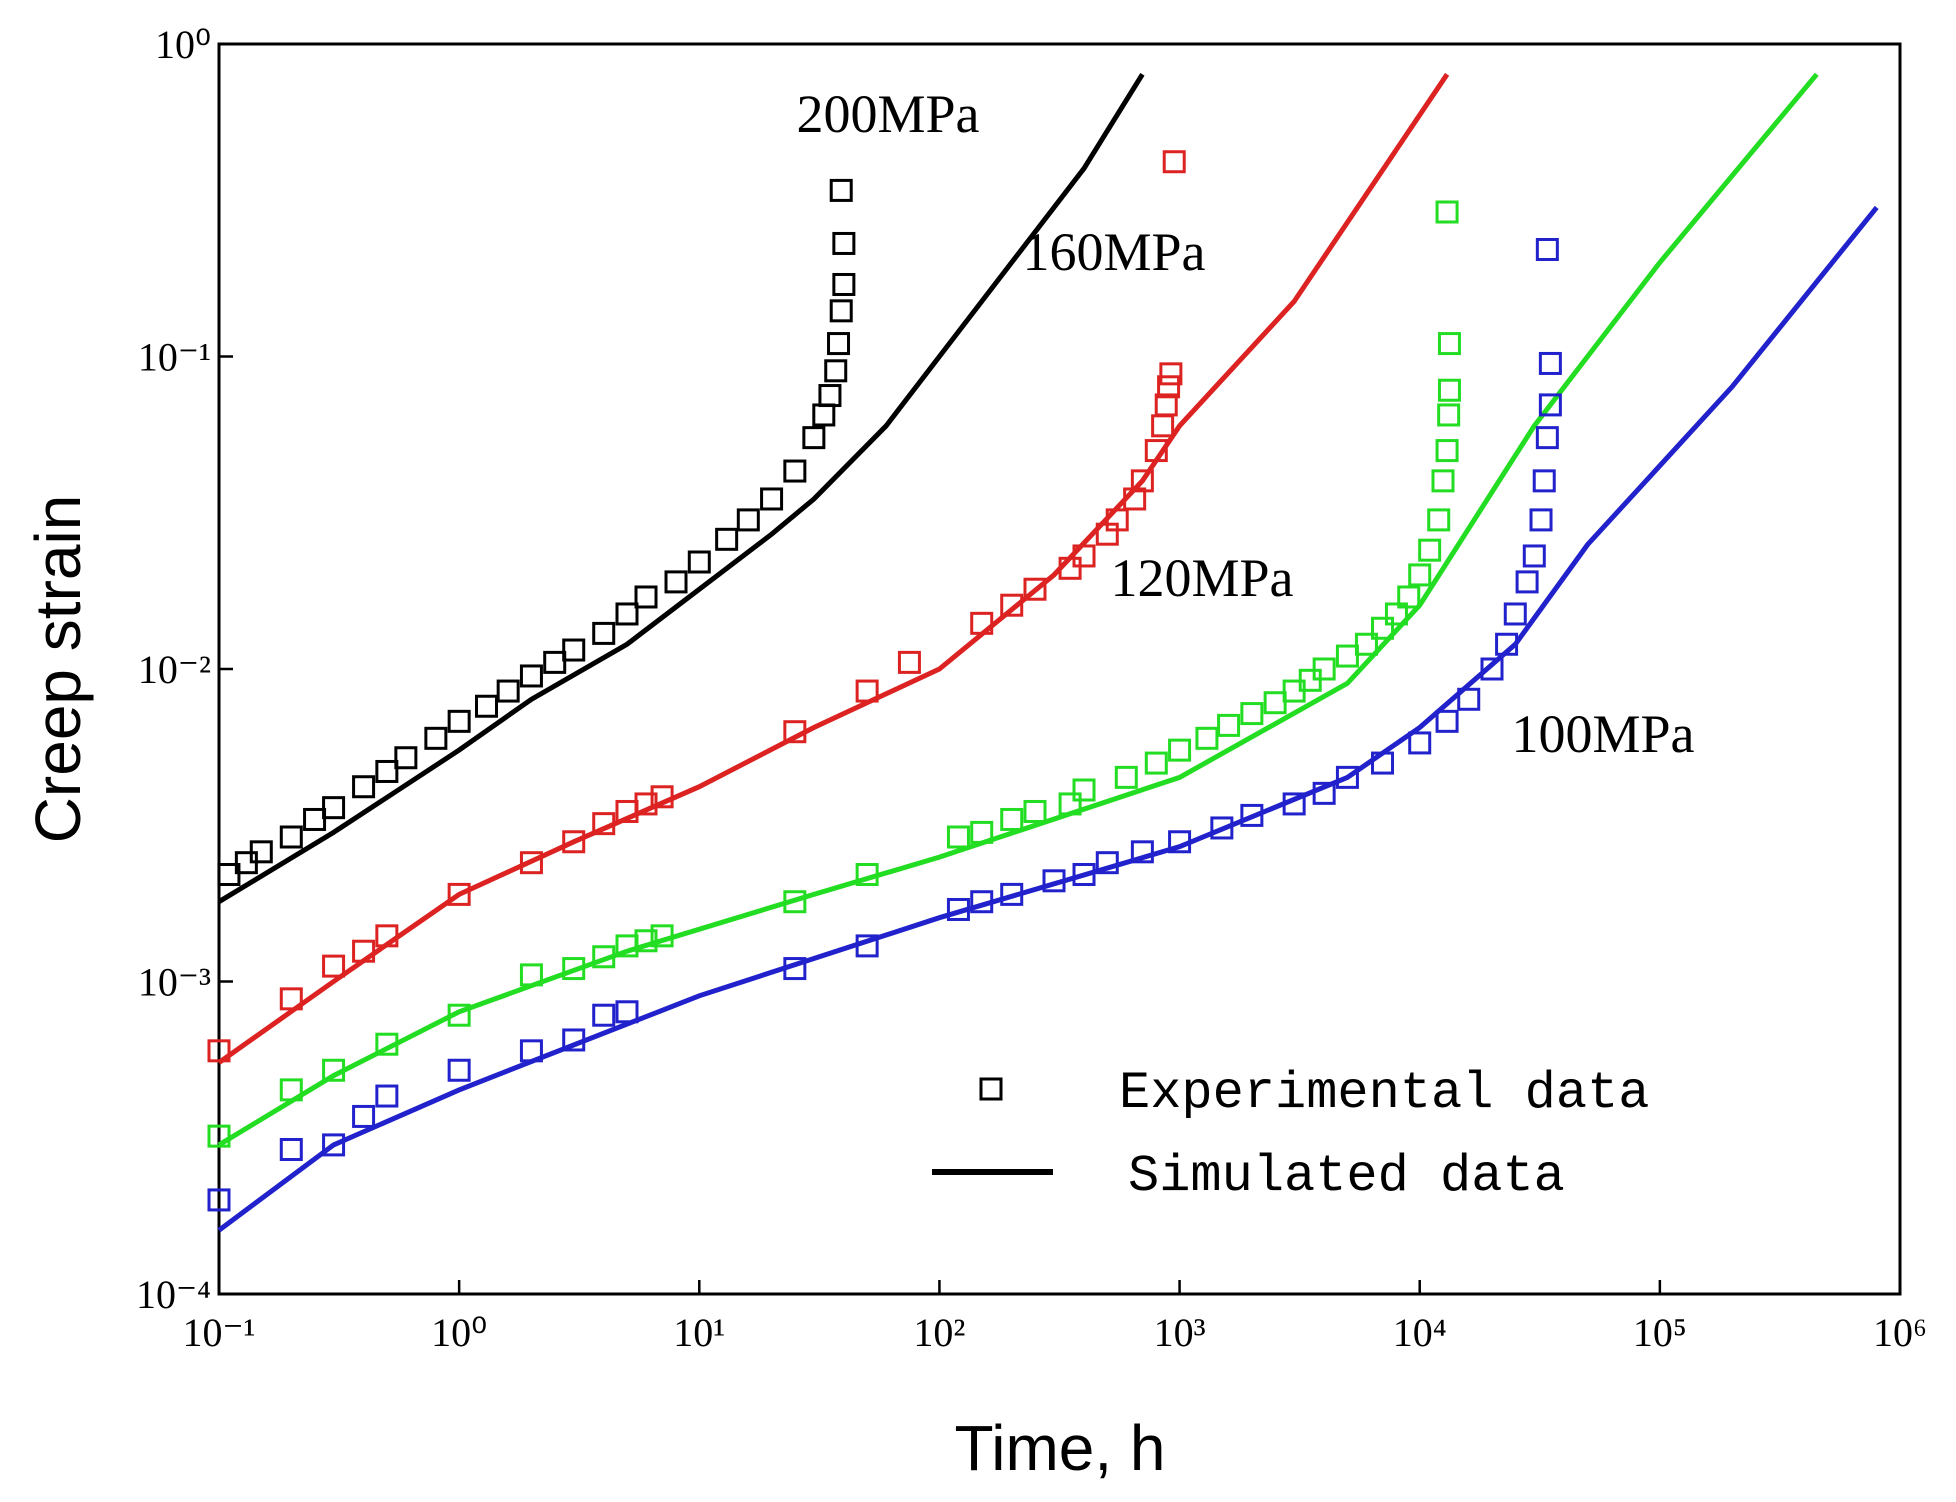 This screenshot has width=1956, height=1502. Describe the element at coordinates (183, 44) in the screenshot. I see `y-tick-label: 10⁰` at that location.